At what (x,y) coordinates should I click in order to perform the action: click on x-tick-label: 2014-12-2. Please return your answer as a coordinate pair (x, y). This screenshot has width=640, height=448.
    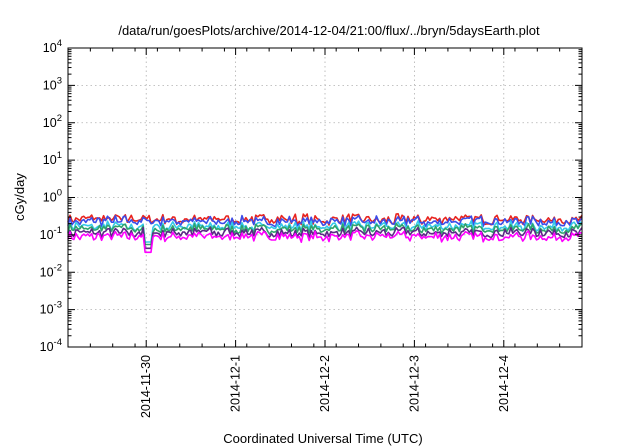
    Looking at the image, I should click on (325, 383).